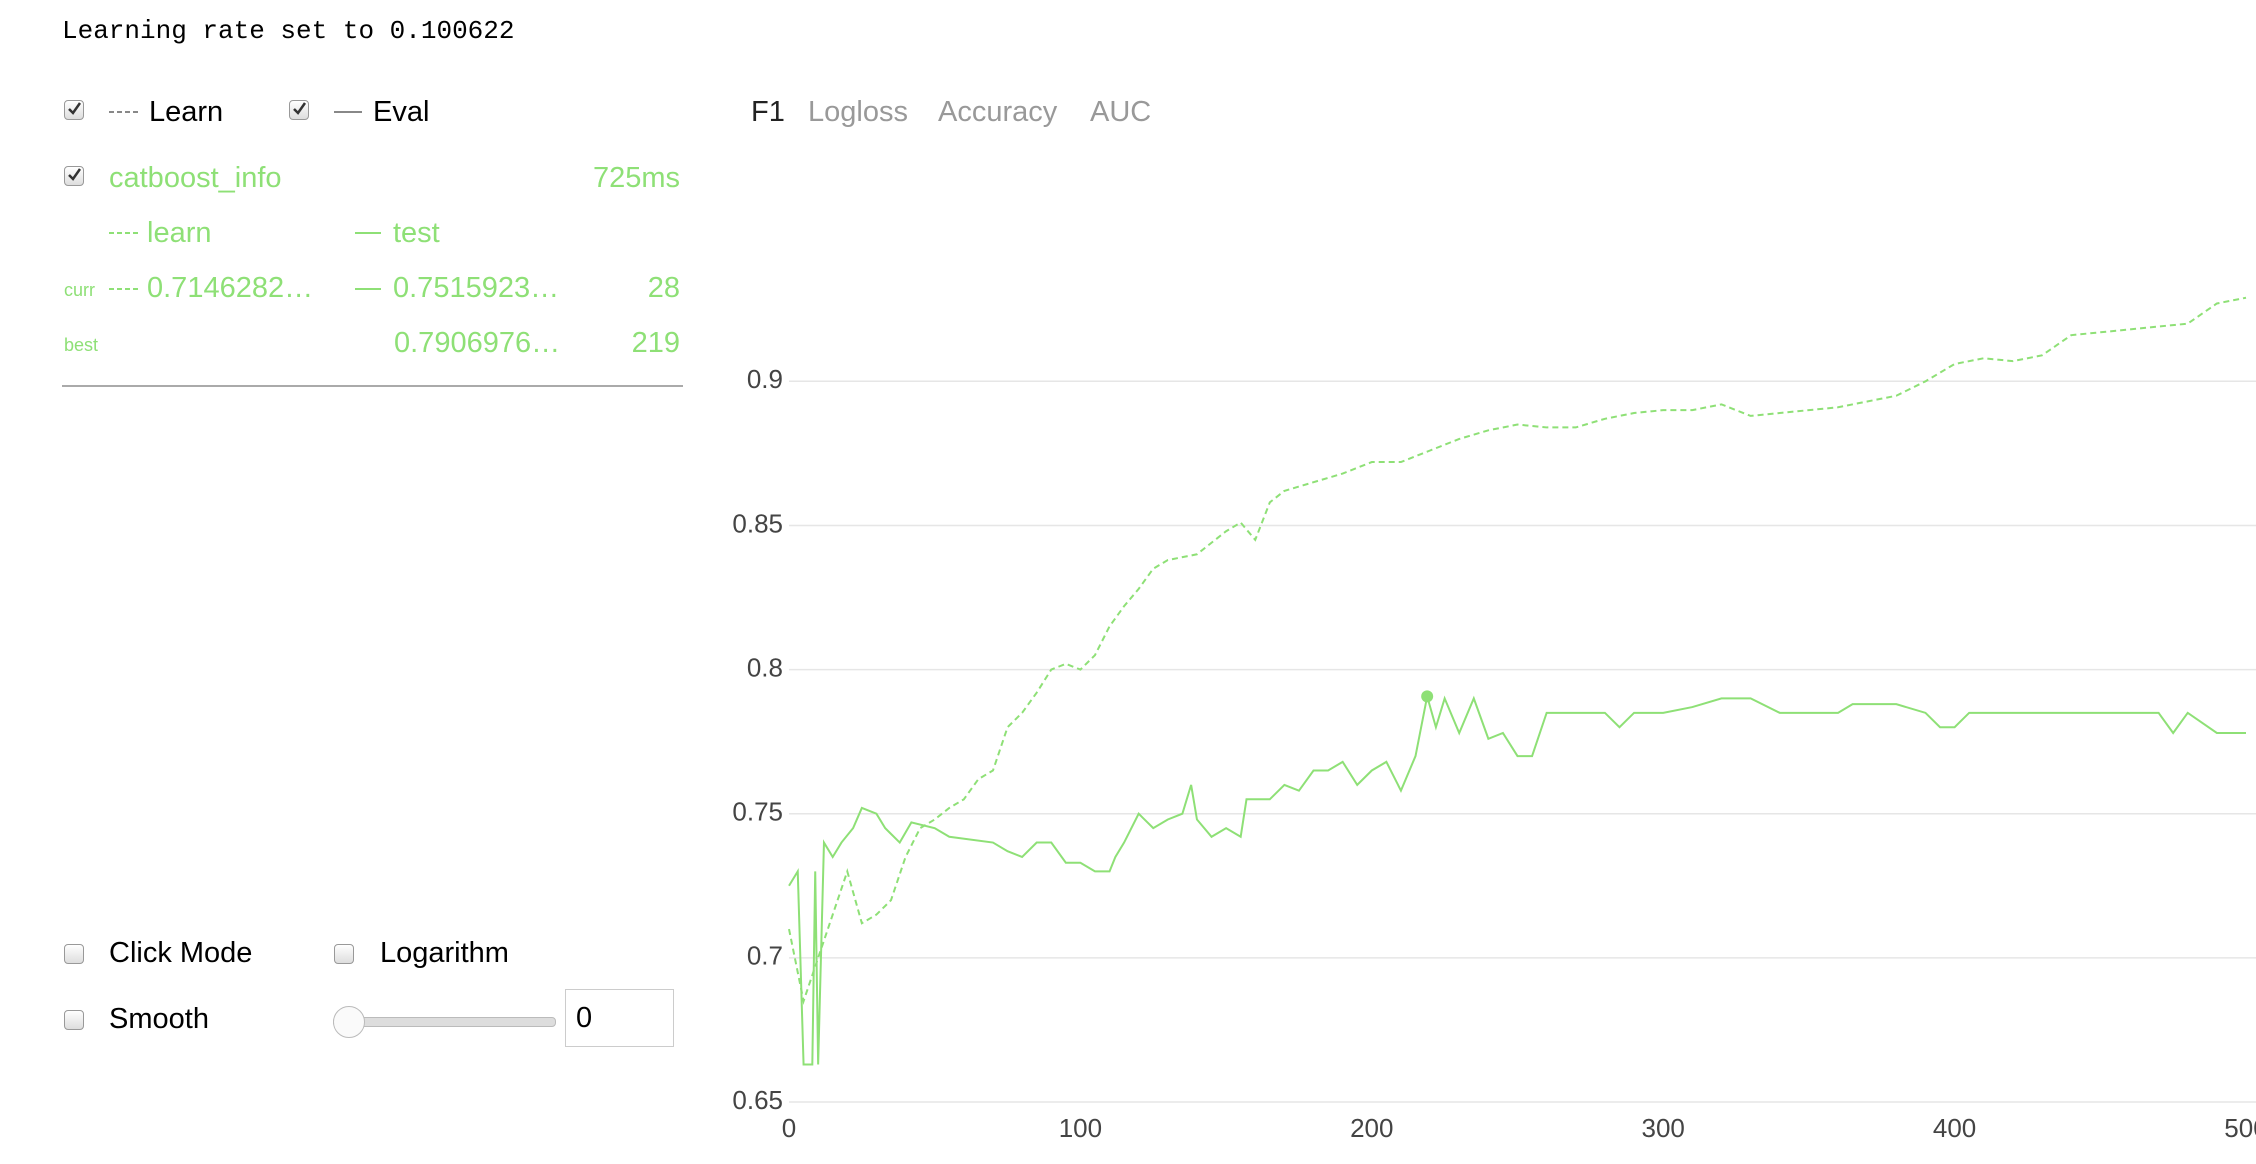 The height and width of the screenshot is (1164, 2256). I want to click on y-tick-label: 0.85, so click(757, 523).